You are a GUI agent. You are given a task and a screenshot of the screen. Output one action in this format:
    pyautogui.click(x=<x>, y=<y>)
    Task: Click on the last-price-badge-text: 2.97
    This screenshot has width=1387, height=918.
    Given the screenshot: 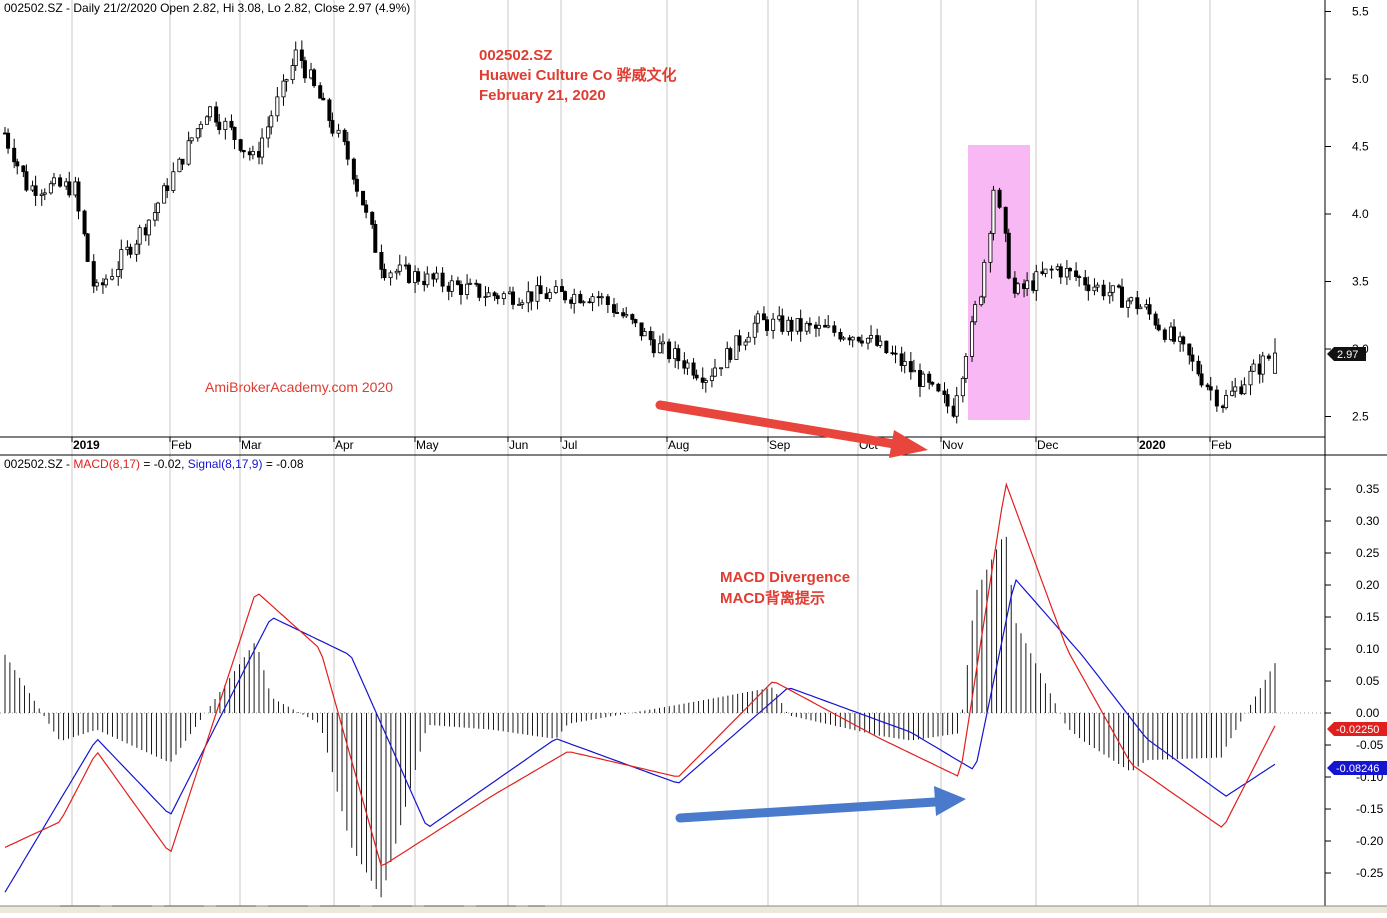 What is the action you would take?
    pyautogui.click(x=1347, y=355)
    